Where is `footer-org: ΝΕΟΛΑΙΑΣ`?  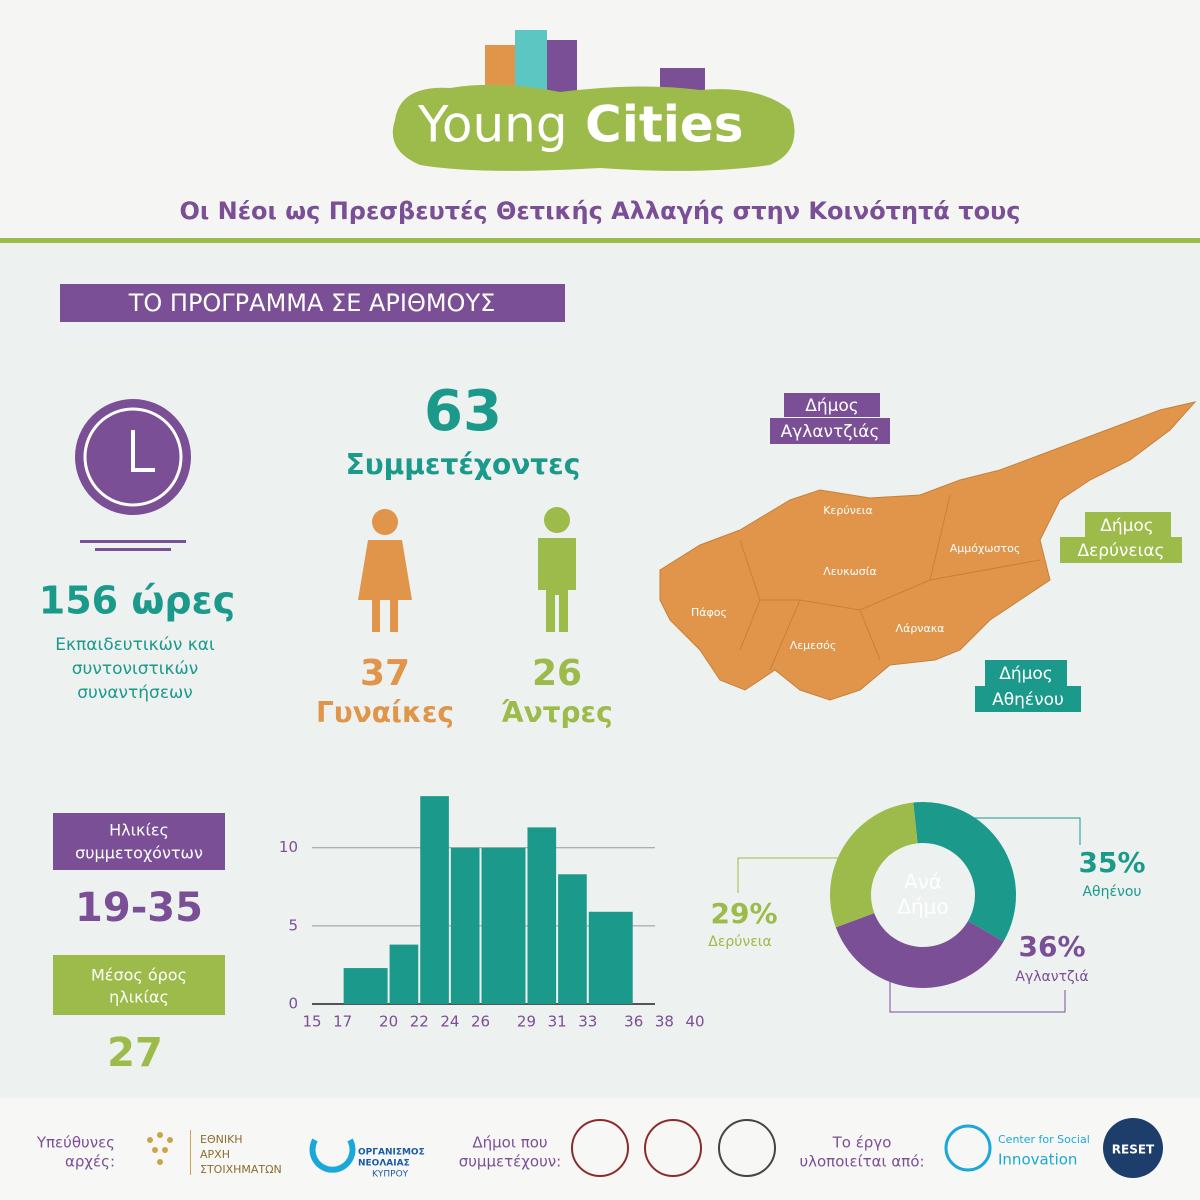
footer-org: ΝΕΟΛΑΙΑΣ is located at coordinates (384, 1164).